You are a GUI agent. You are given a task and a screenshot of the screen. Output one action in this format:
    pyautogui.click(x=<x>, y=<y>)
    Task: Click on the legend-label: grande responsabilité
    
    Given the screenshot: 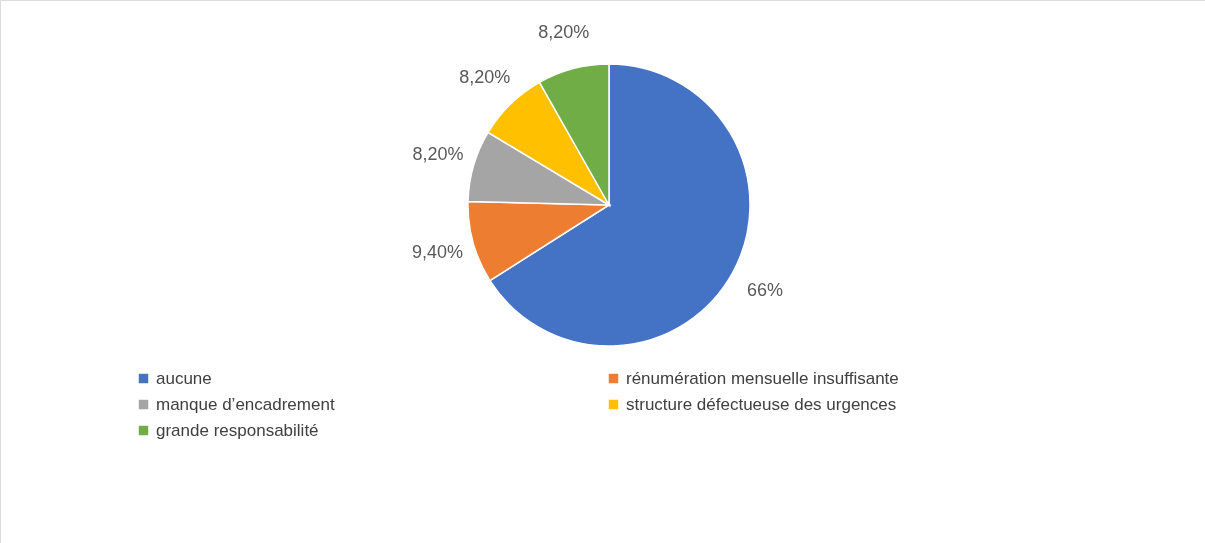 What is the action you would take?
    pyautogui.click(x=237, y=430)
    